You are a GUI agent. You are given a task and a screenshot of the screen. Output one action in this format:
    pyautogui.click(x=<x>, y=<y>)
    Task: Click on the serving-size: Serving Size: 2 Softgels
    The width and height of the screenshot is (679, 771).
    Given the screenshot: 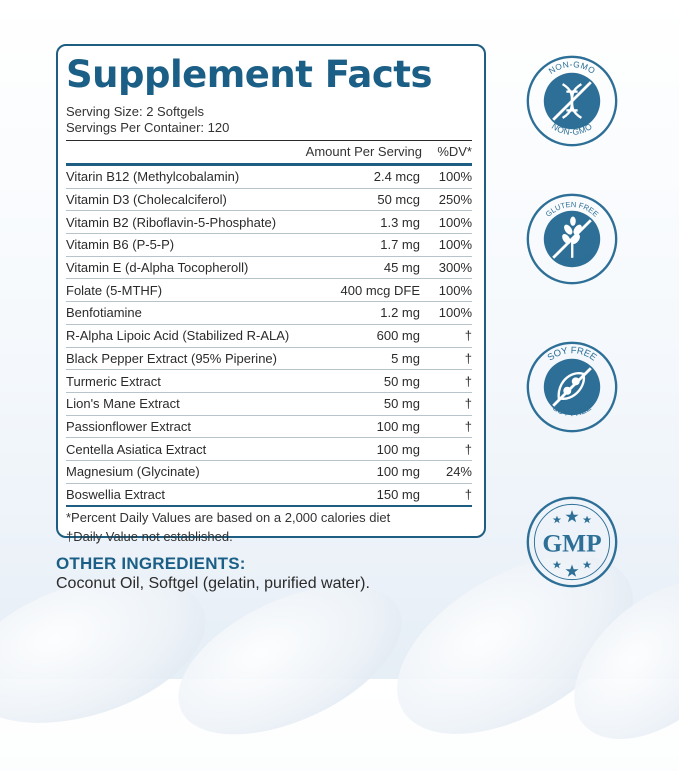 What is the action you would take?
    pyautogui.click(x=135, y=111)
    